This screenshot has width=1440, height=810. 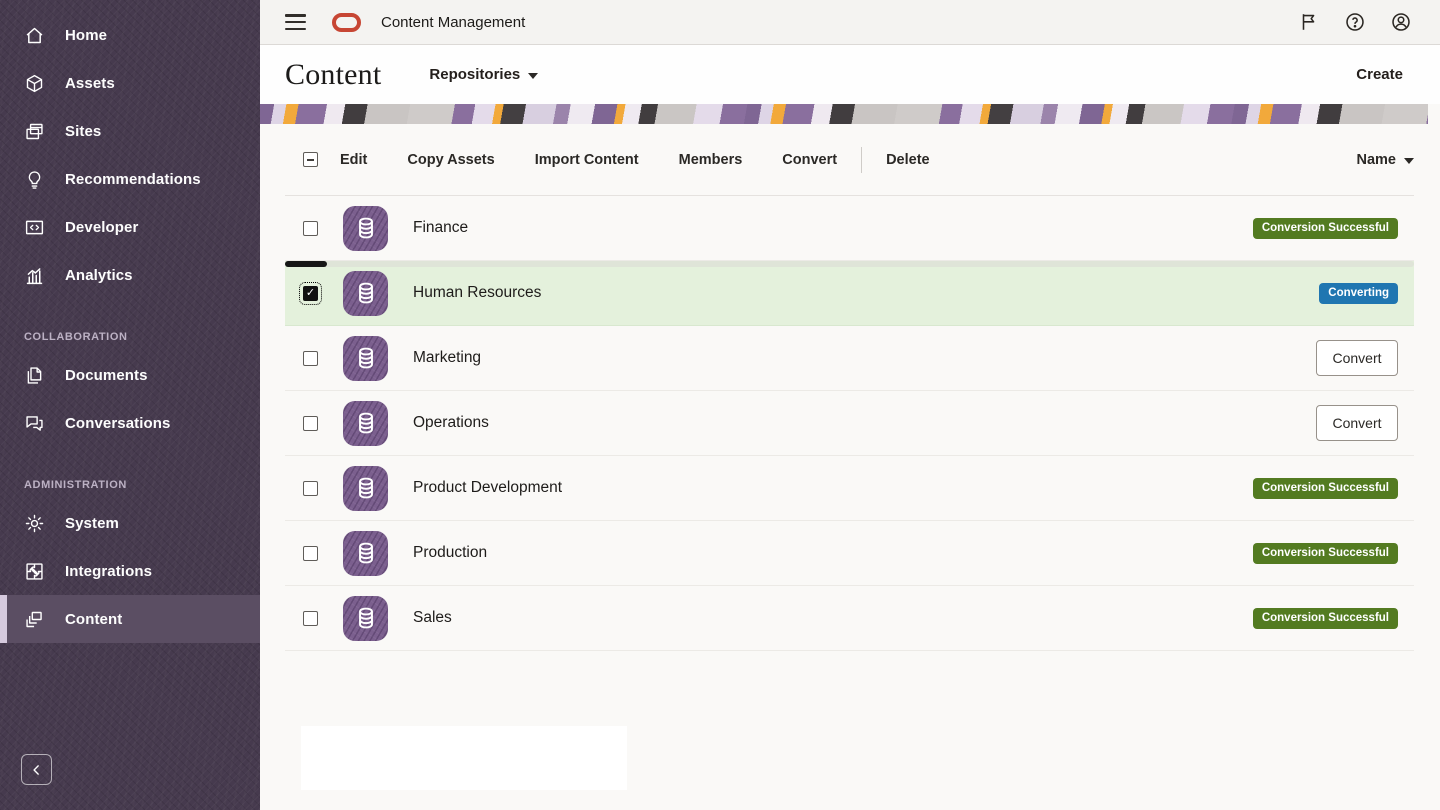 What do you see at coordinates (130, 35) in the screenshot?
I see `sidebar-item-home: Home` at bounding box center [130, 35].